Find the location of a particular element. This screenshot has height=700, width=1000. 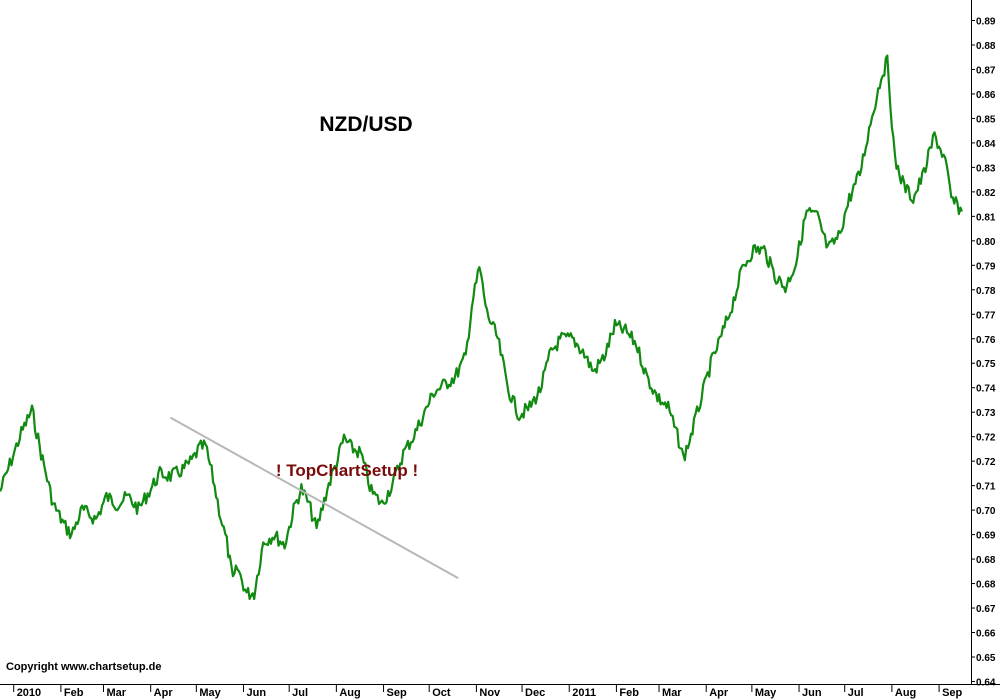

trendline-layer is located at coordinates (314, 497).